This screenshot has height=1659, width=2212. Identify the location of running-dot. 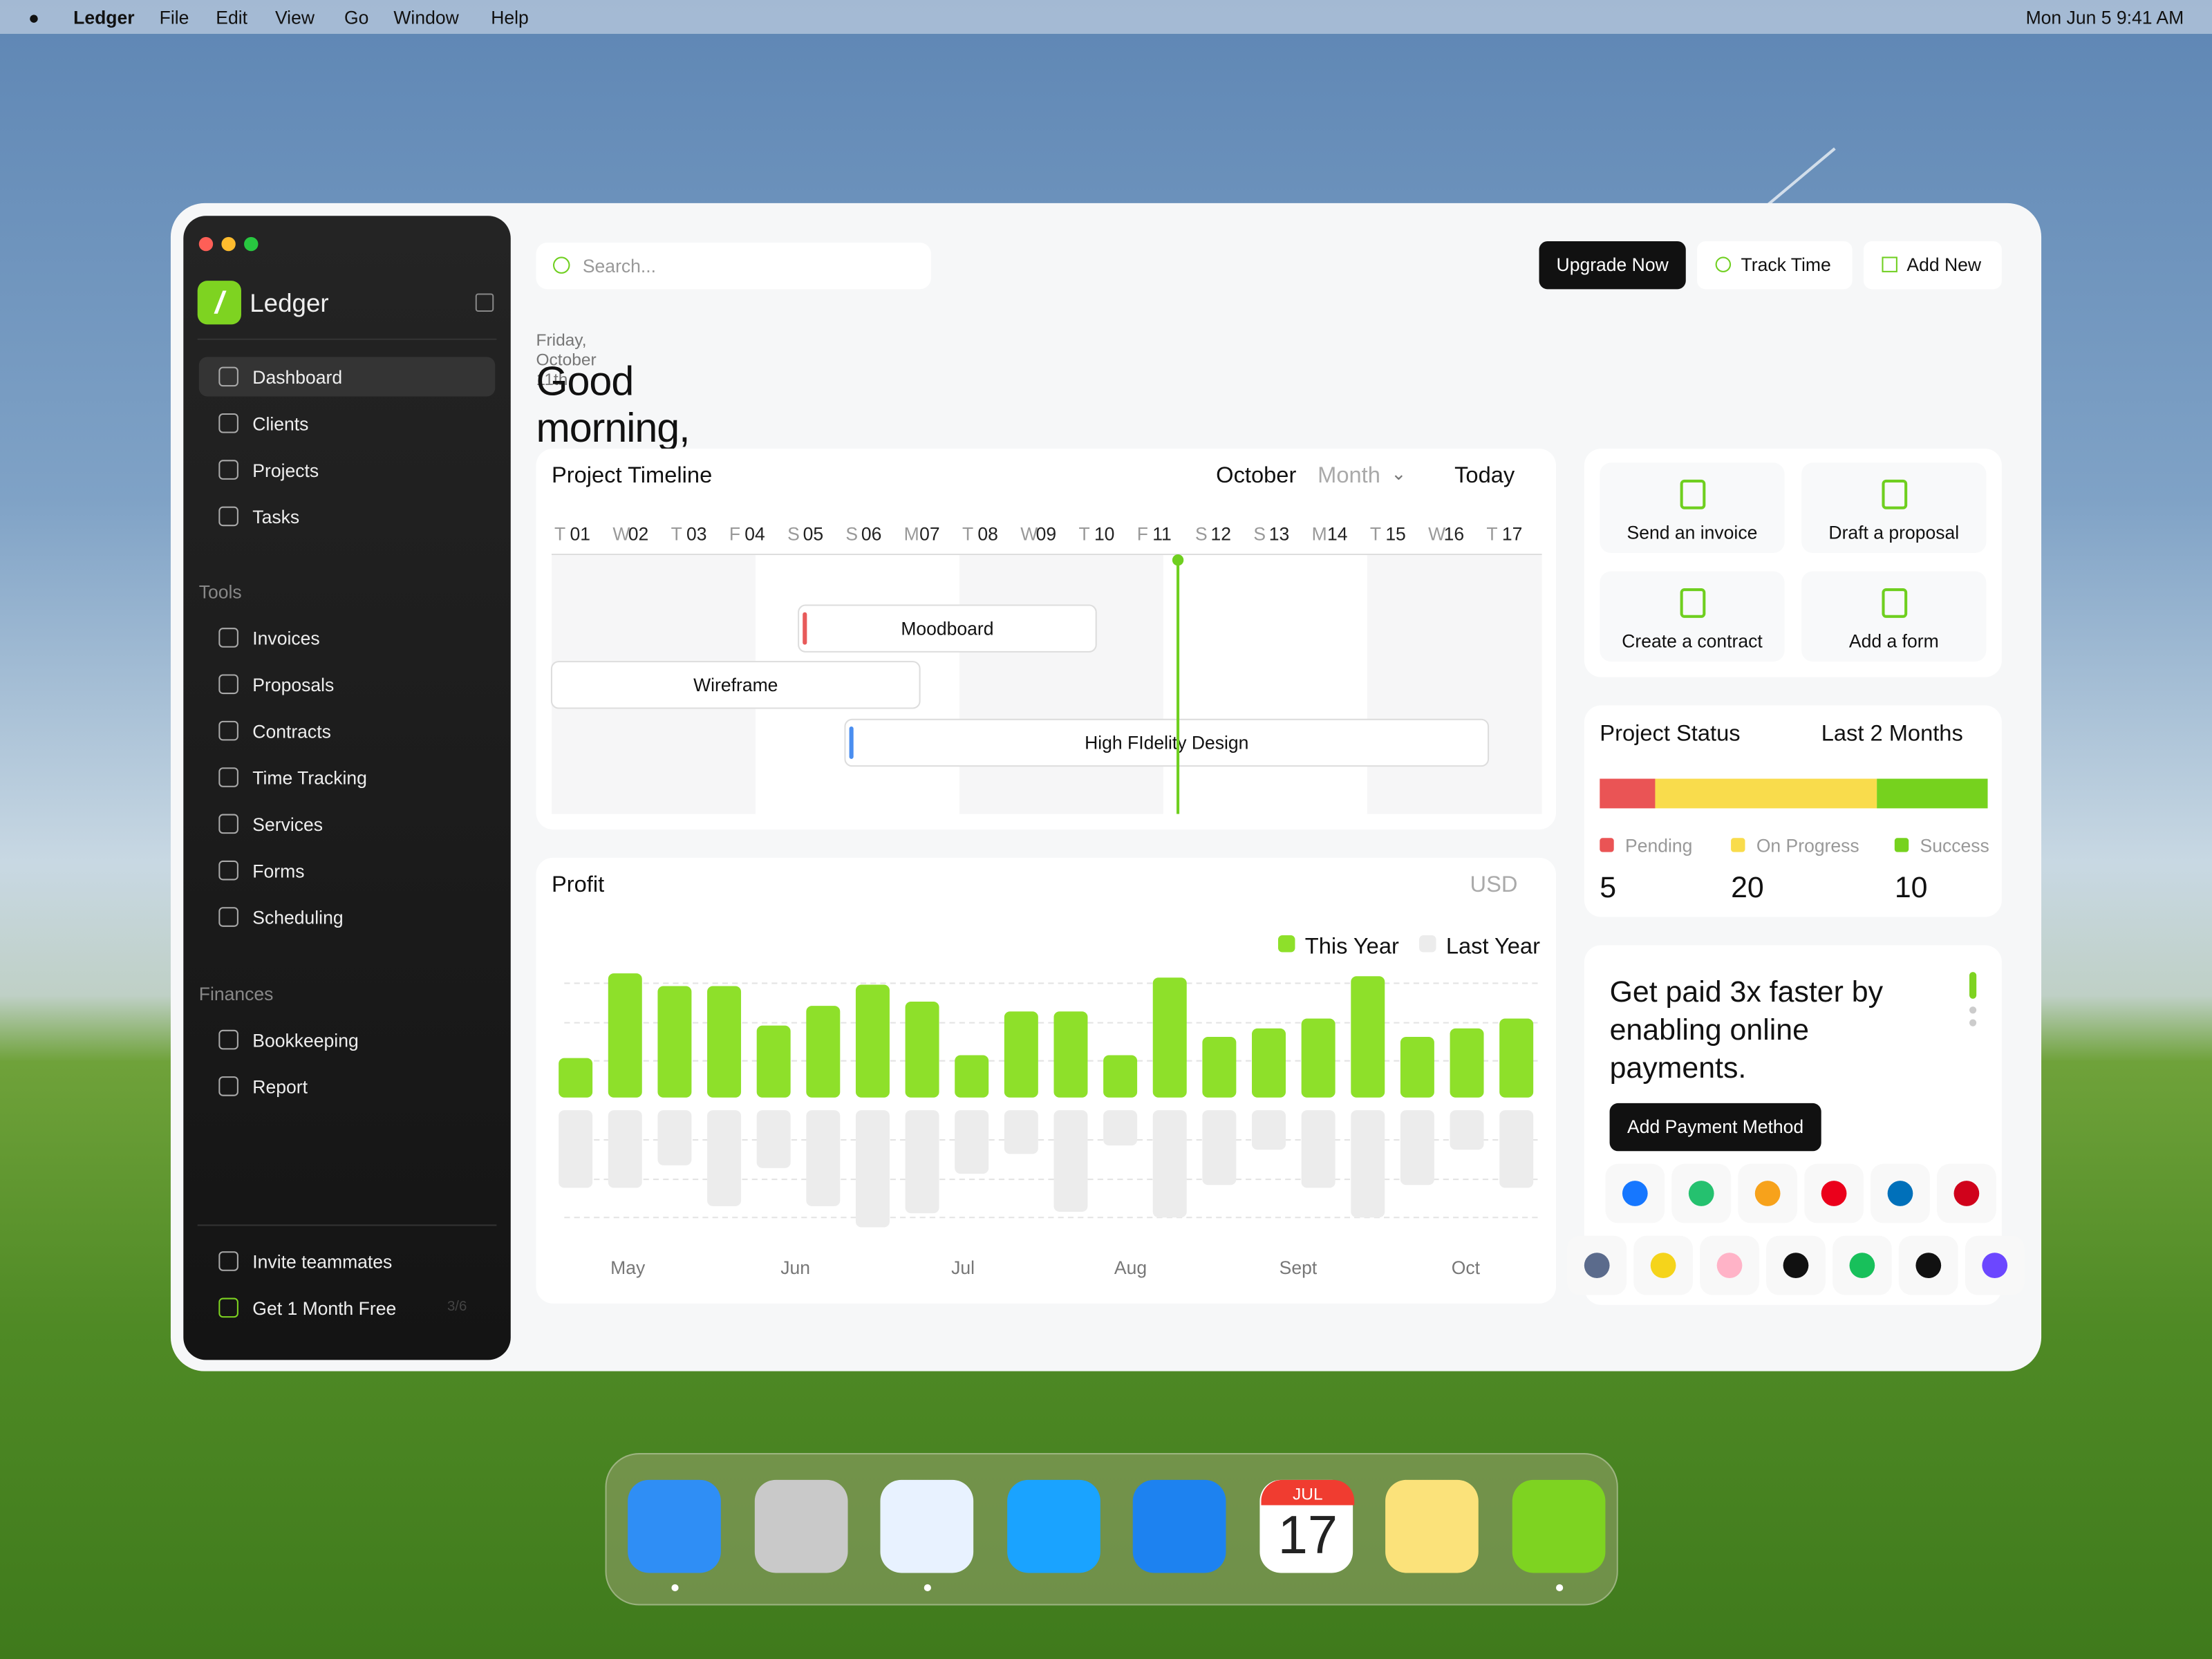
(1559, 1588).